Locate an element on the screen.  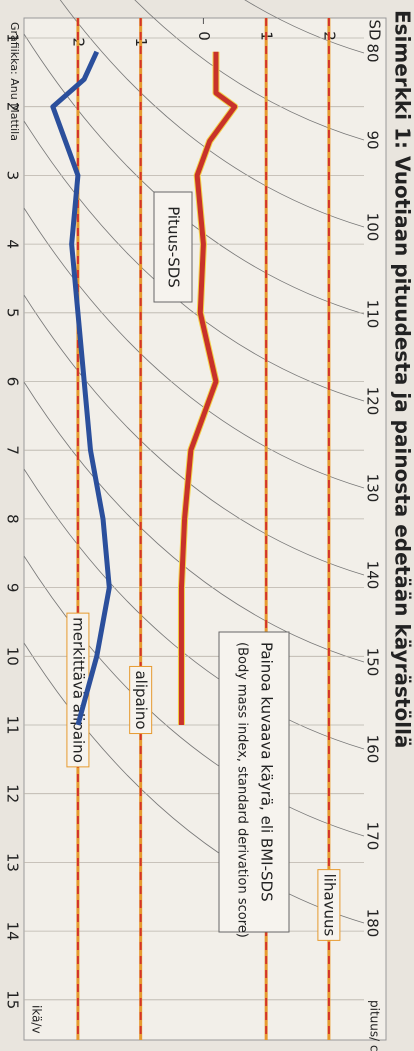
height-tick-label: 140 is located at coordinates (373, 575).